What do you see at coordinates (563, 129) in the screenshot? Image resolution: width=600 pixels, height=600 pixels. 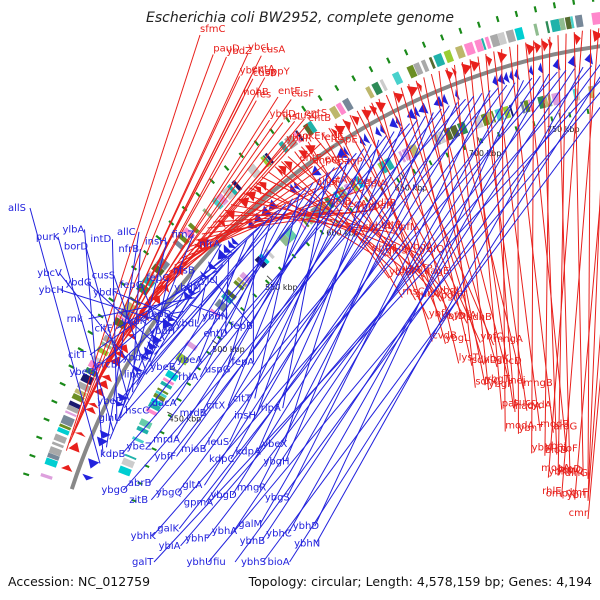 I see `kbp-tick-label: 750 kbp` at bounding box center [563, 129].